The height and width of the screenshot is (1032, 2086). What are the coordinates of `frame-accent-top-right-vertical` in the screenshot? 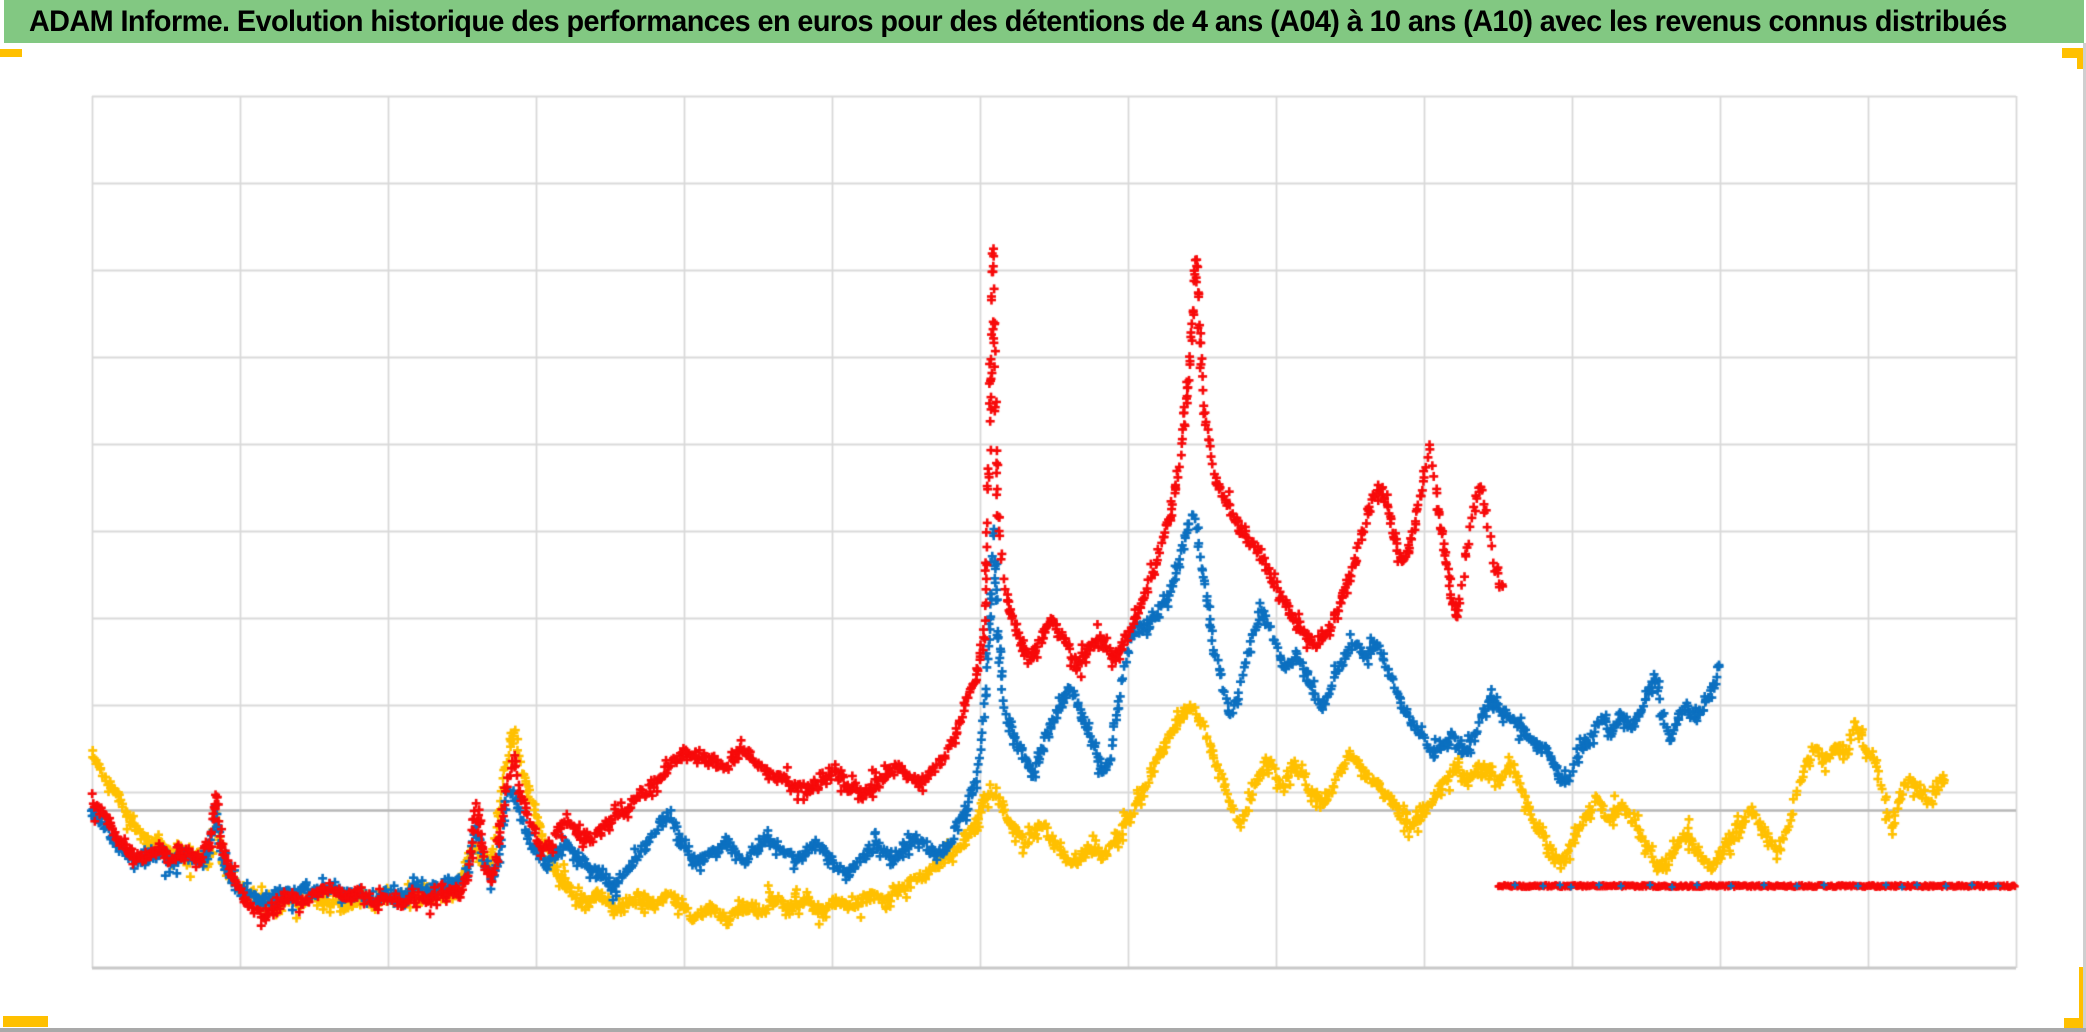 It's located at (2081, 58).